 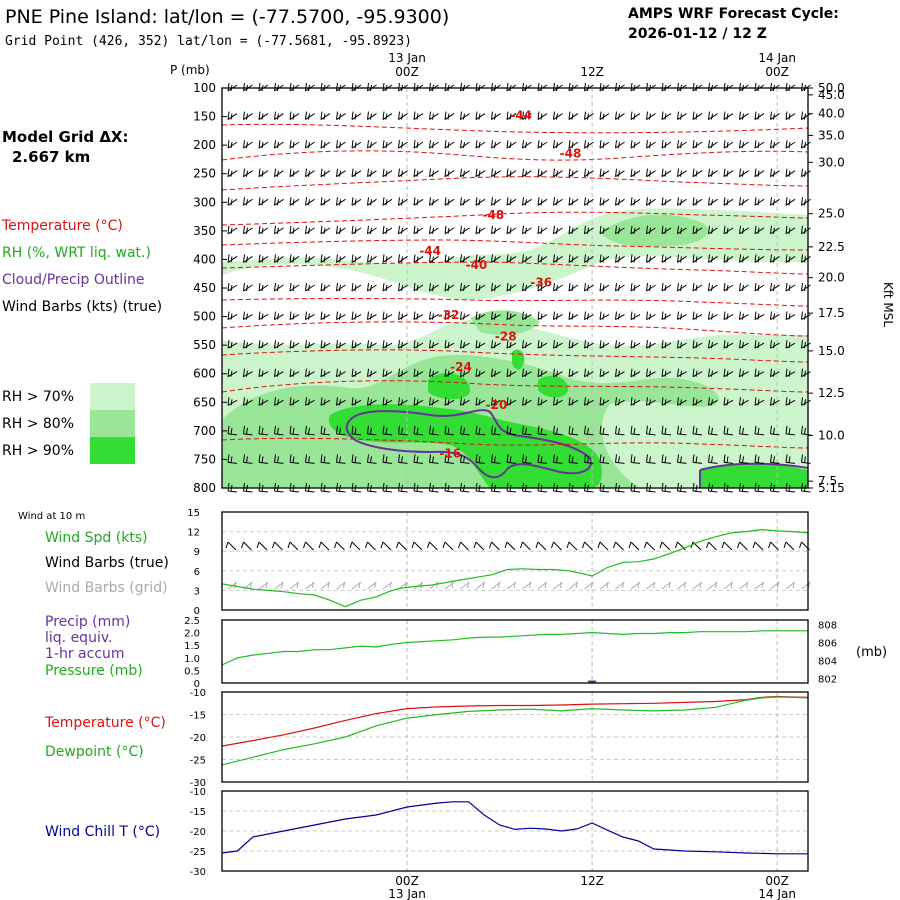 I want to click on height-tick-label: 7.5, so click(x=827, y=481).